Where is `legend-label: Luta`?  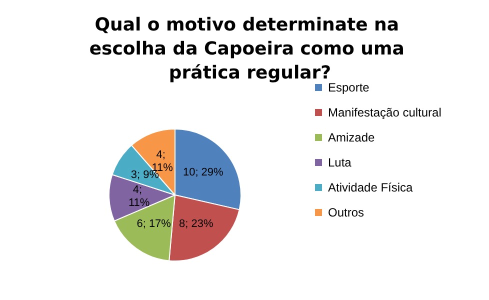 legend-label: Luta is located at coordinates (340, 163).